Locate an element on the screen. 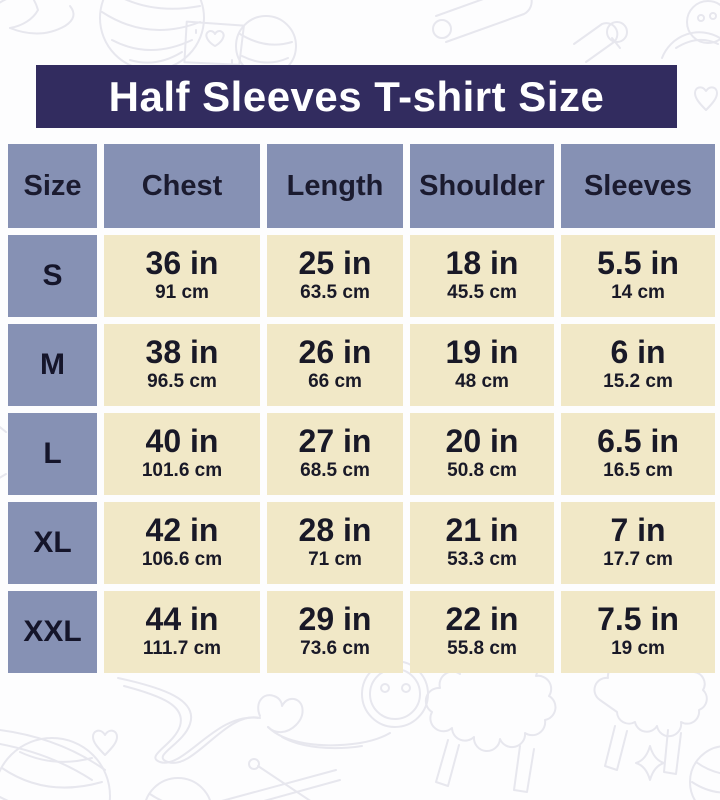 This screenshot has width=720, height=800. sleeves-value: 6.5 in 16.5 cm is located at coordinates (638, 454).